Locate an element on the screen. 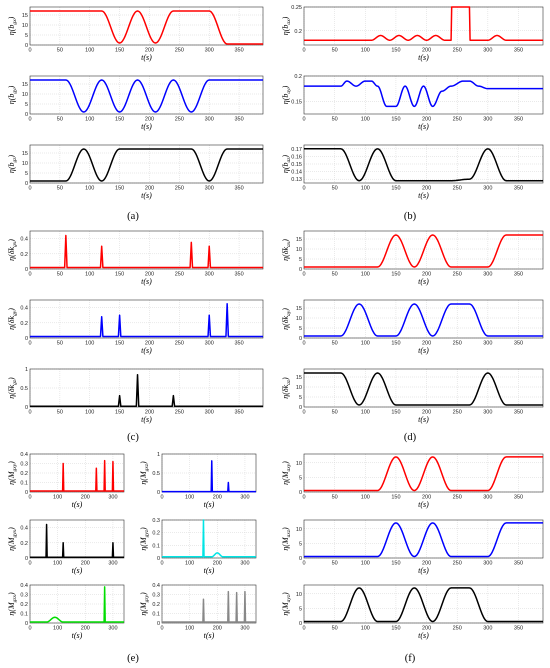 This screenshot has height=668, width=550. y-axis-label: η(bax) is located at coordinates (286, 25).